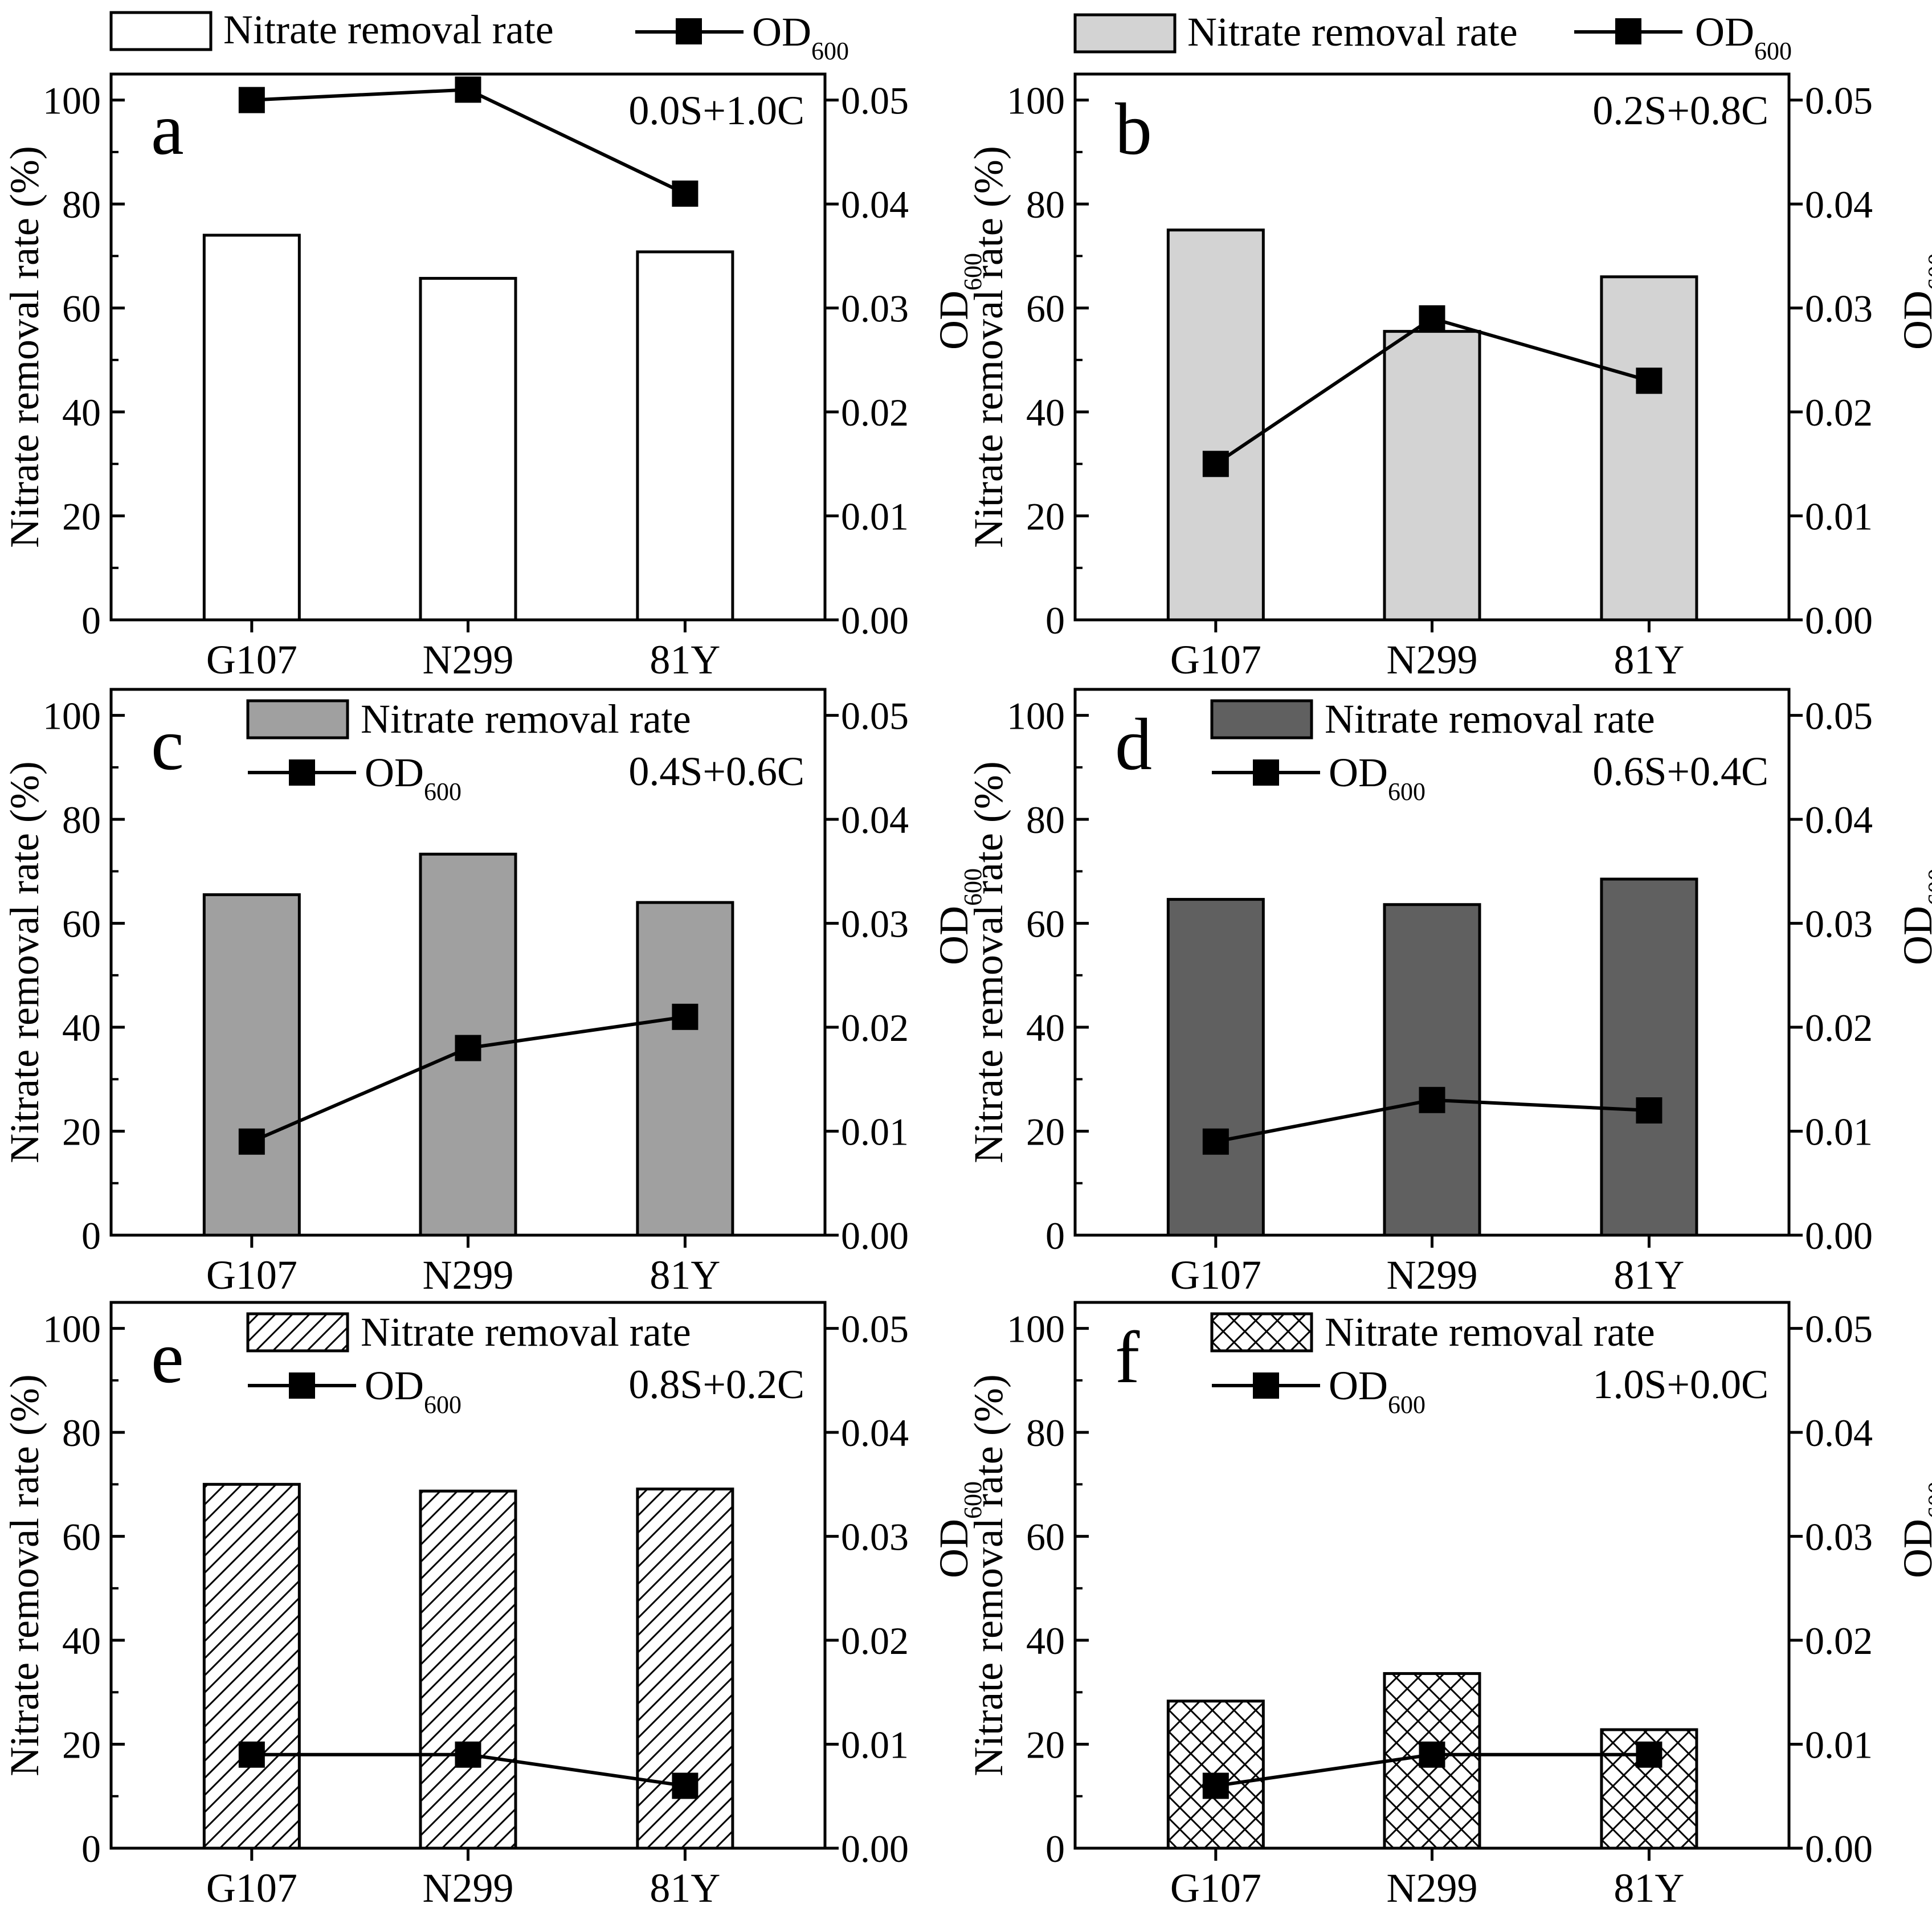  Describe the element at coordinates (1133, 745) in the screenshot. I see `panel-letter-d: d` at that location.